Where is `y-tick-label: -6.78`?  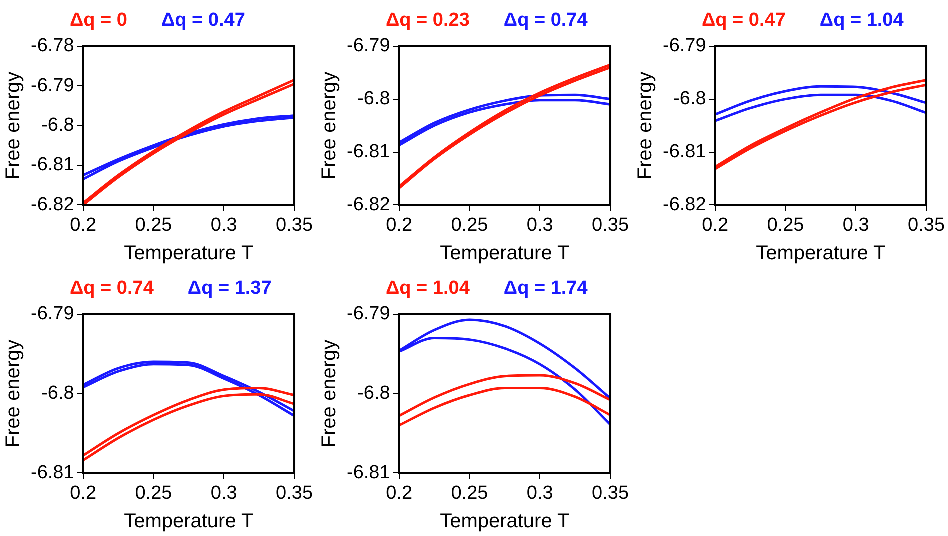
y-tick-label: -6.78 is located at coordinates (52, 46).